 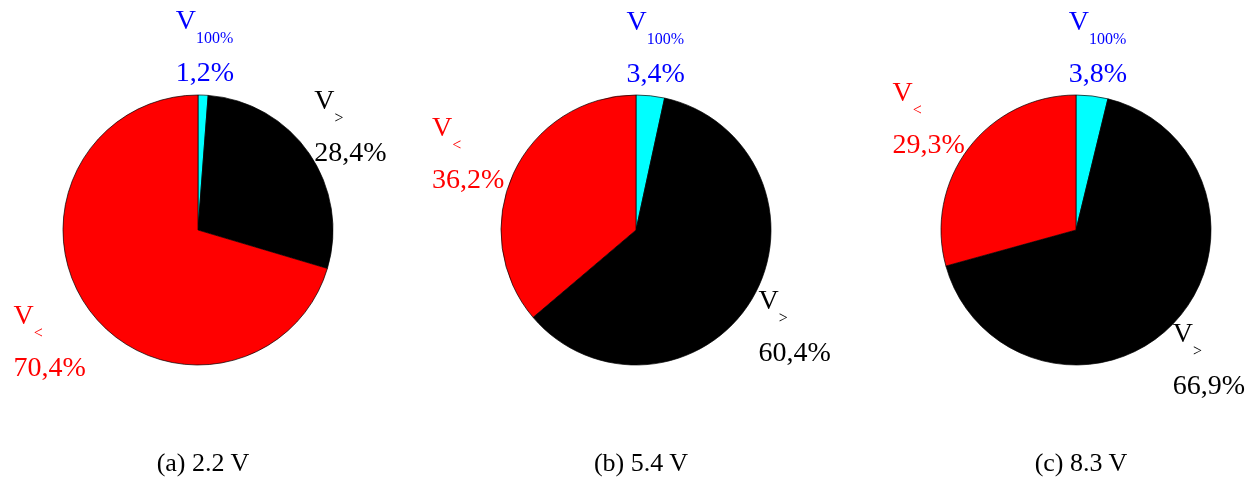 I want to click on data-label: 70,4%, so click(x=49, y=367).